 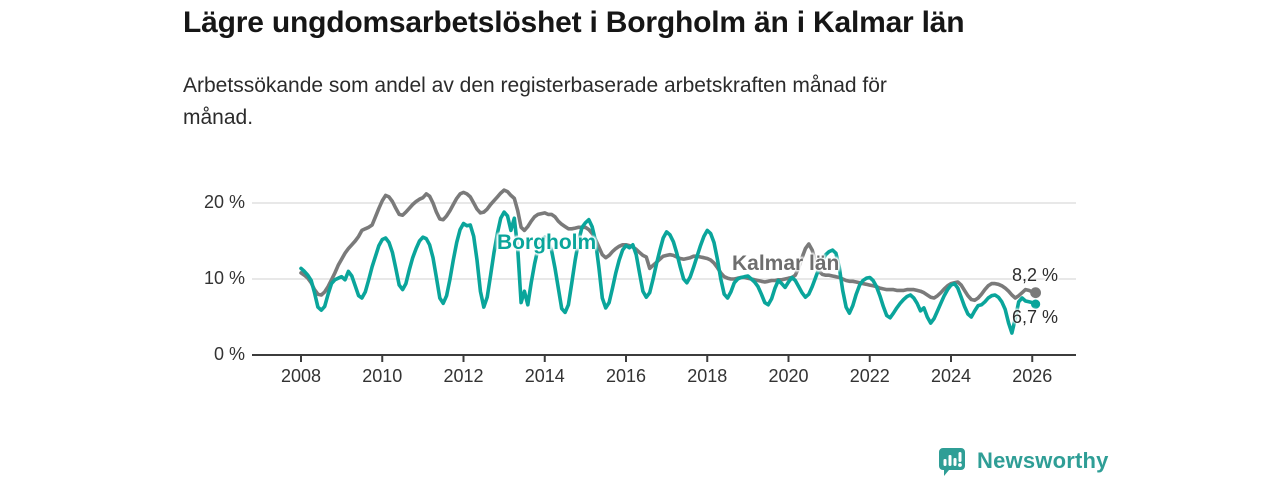 What do you see at coordinates (1032, 376) in the screenshot?
I see `x-tick-label: 2026` at bounding box center [1032, 376].